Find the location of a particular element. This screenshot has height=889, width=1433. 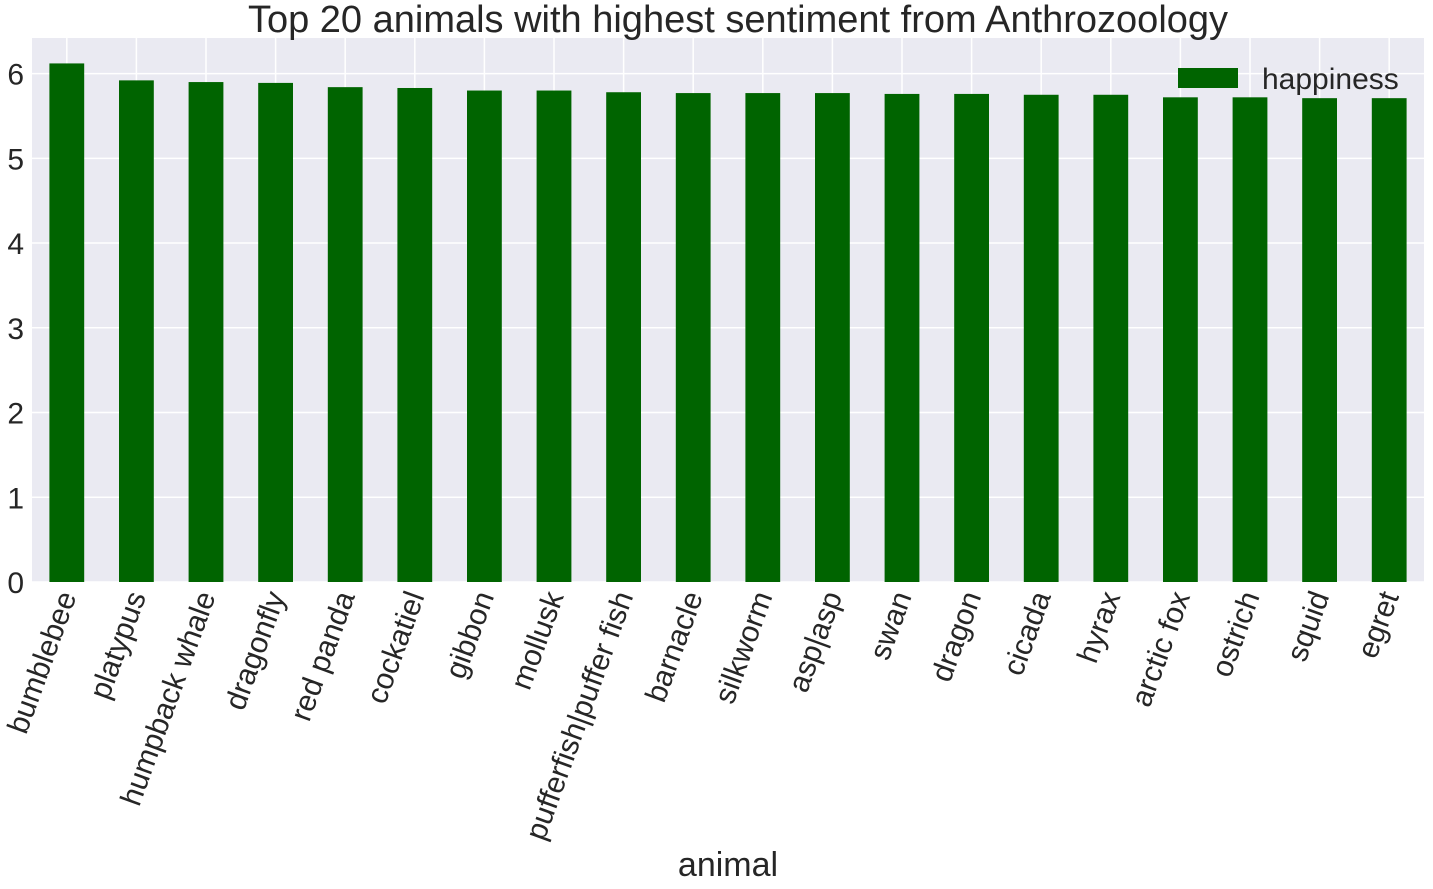

x-tick-label: mollusk is located at coordinates (538, 640).